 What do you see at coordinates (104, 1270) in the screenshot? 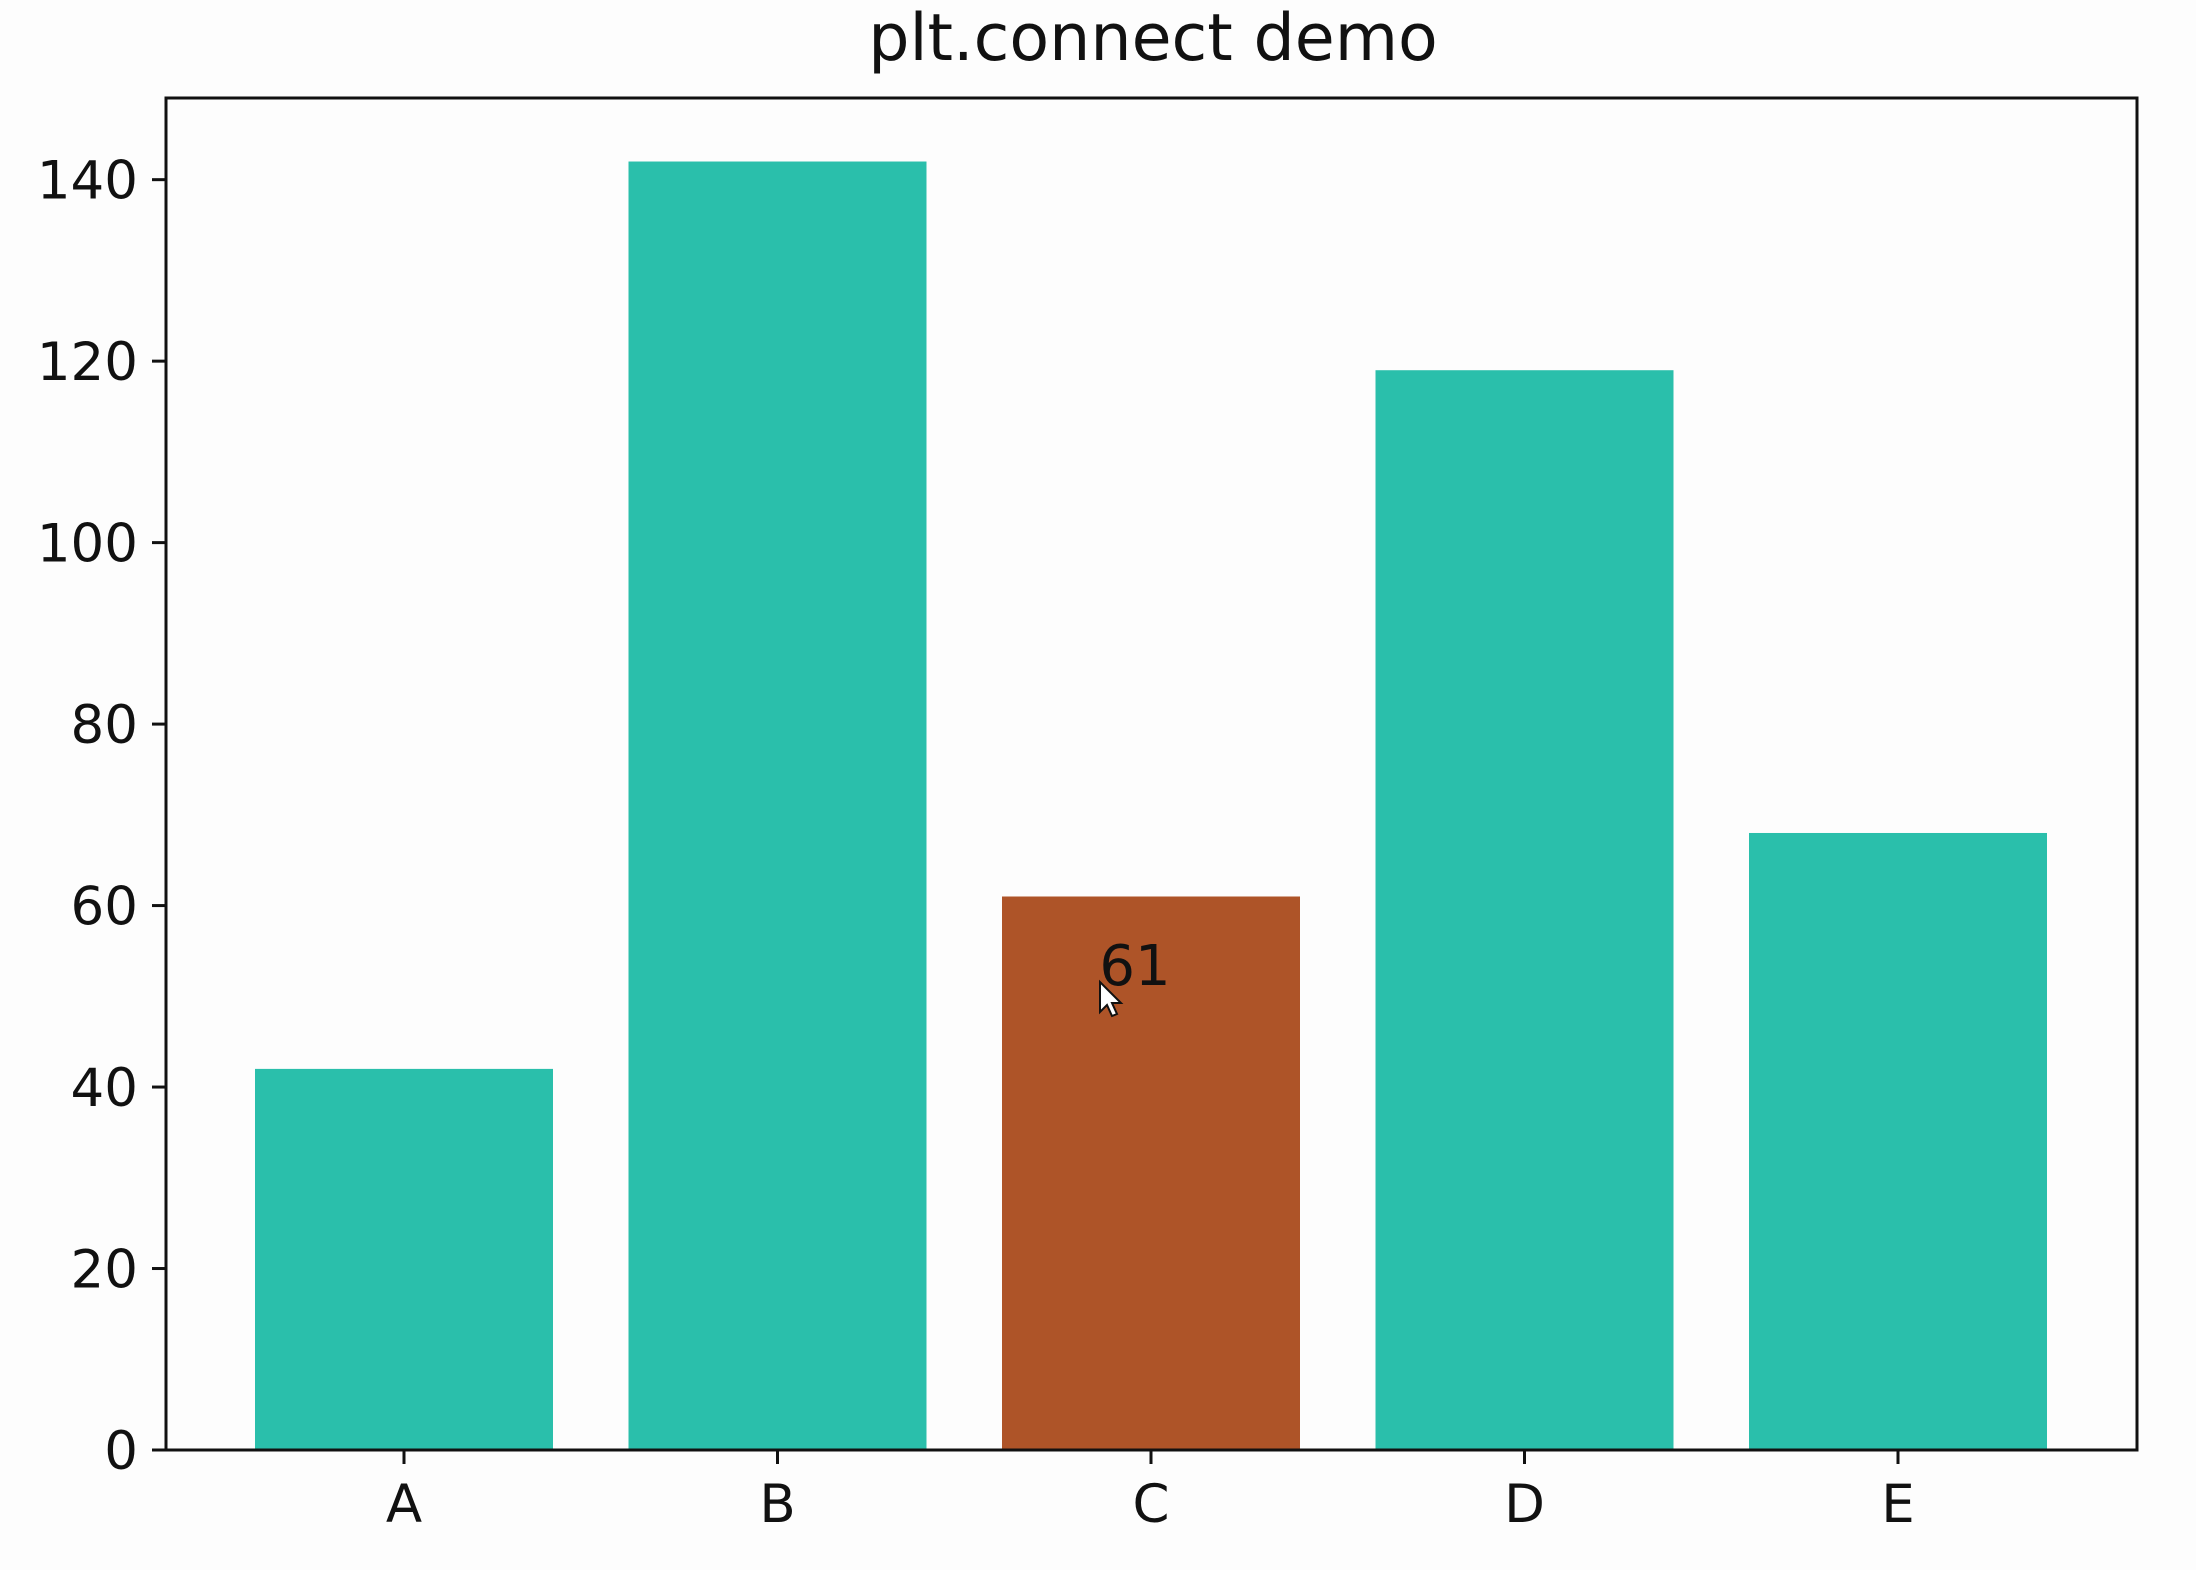
I see `y-tick-label: 20` at bounding box center [104, 1270].